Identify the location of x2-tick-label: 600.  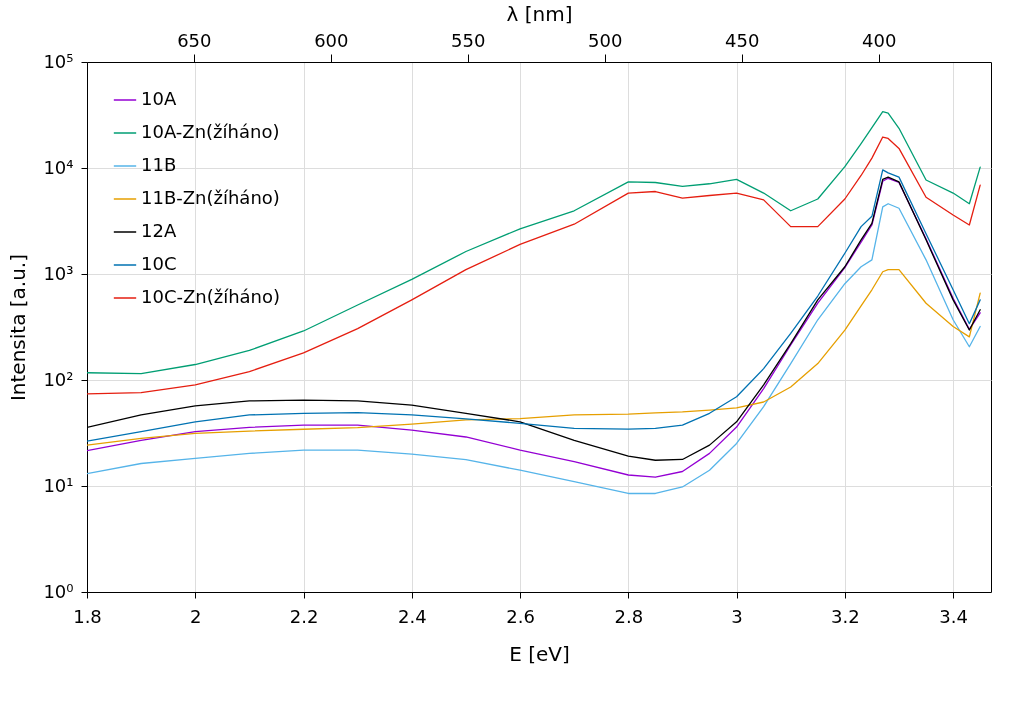
(331, 40).